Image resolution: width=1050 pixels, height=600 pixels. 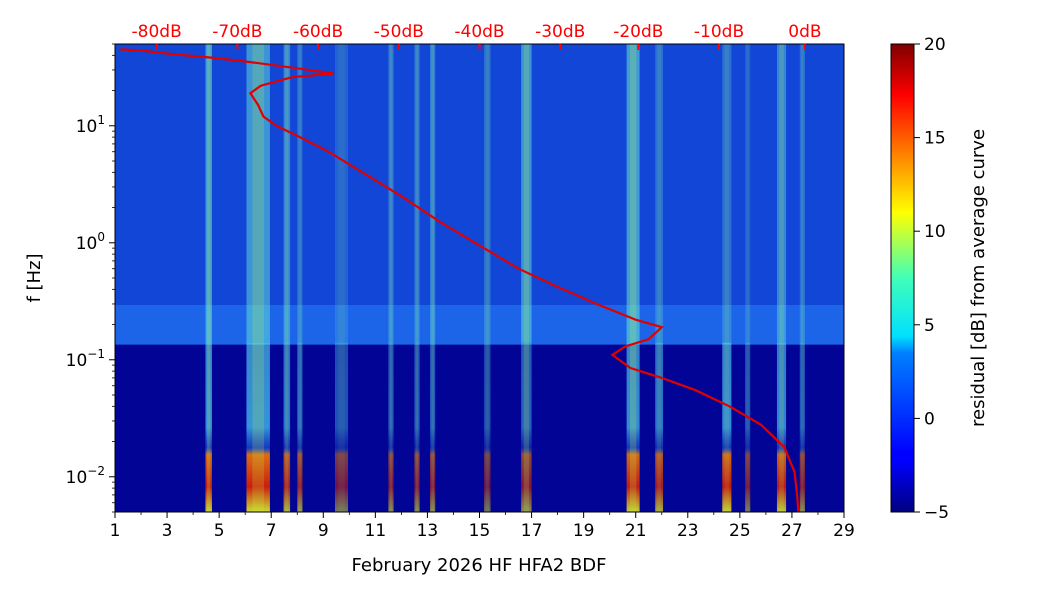 I want to click on x-tick-label-7: 7, so click(x=271, y=531).